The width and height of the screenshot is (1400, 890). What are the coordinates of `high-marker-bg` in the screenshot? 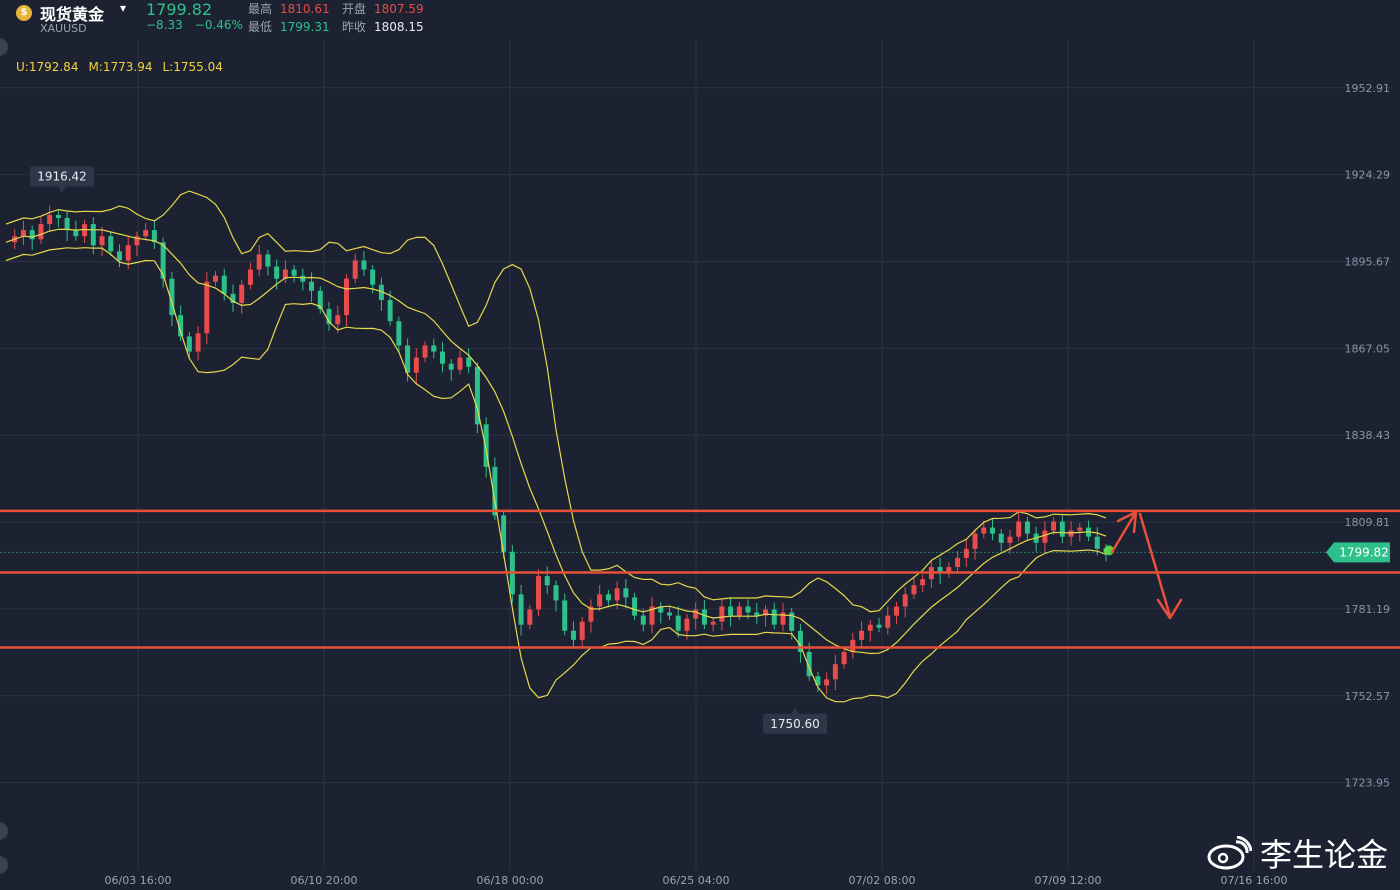 It's located at (62, 176).